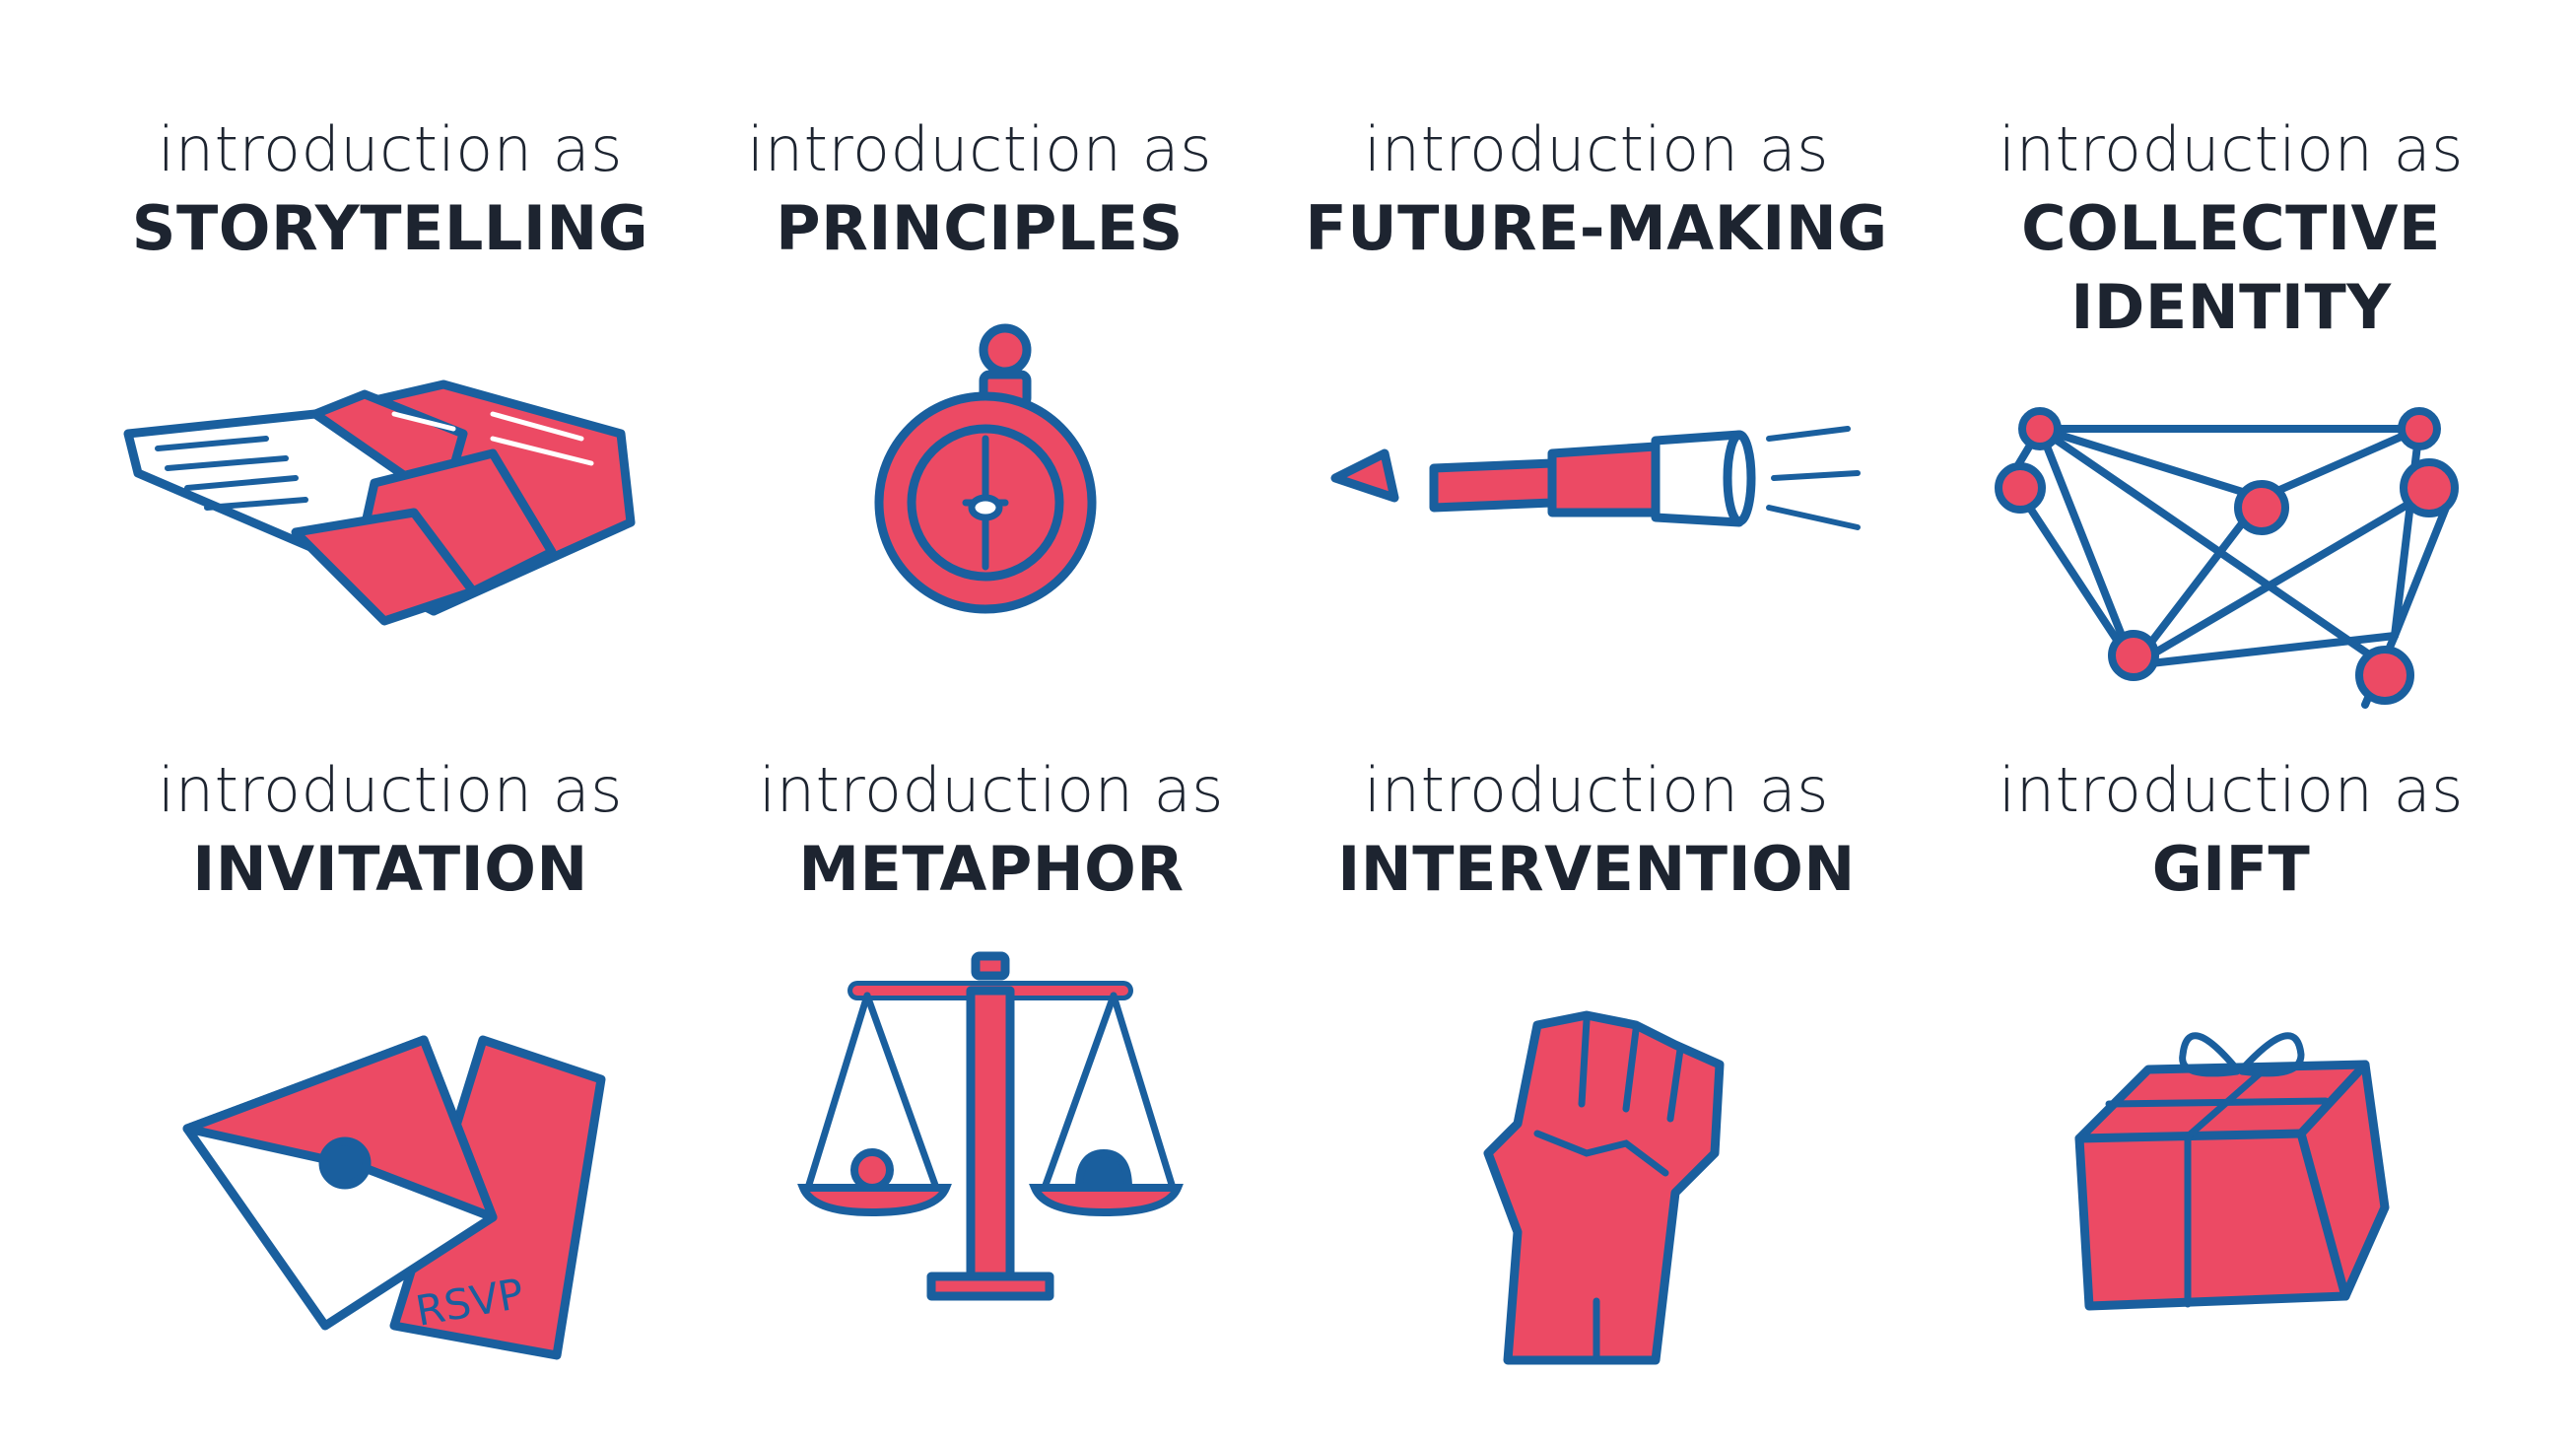 Image resolution: width=2576 pixels, height=1445 pixels. I want to click on card-principles: introduction as PRINCIPLES, so click(979, 189).